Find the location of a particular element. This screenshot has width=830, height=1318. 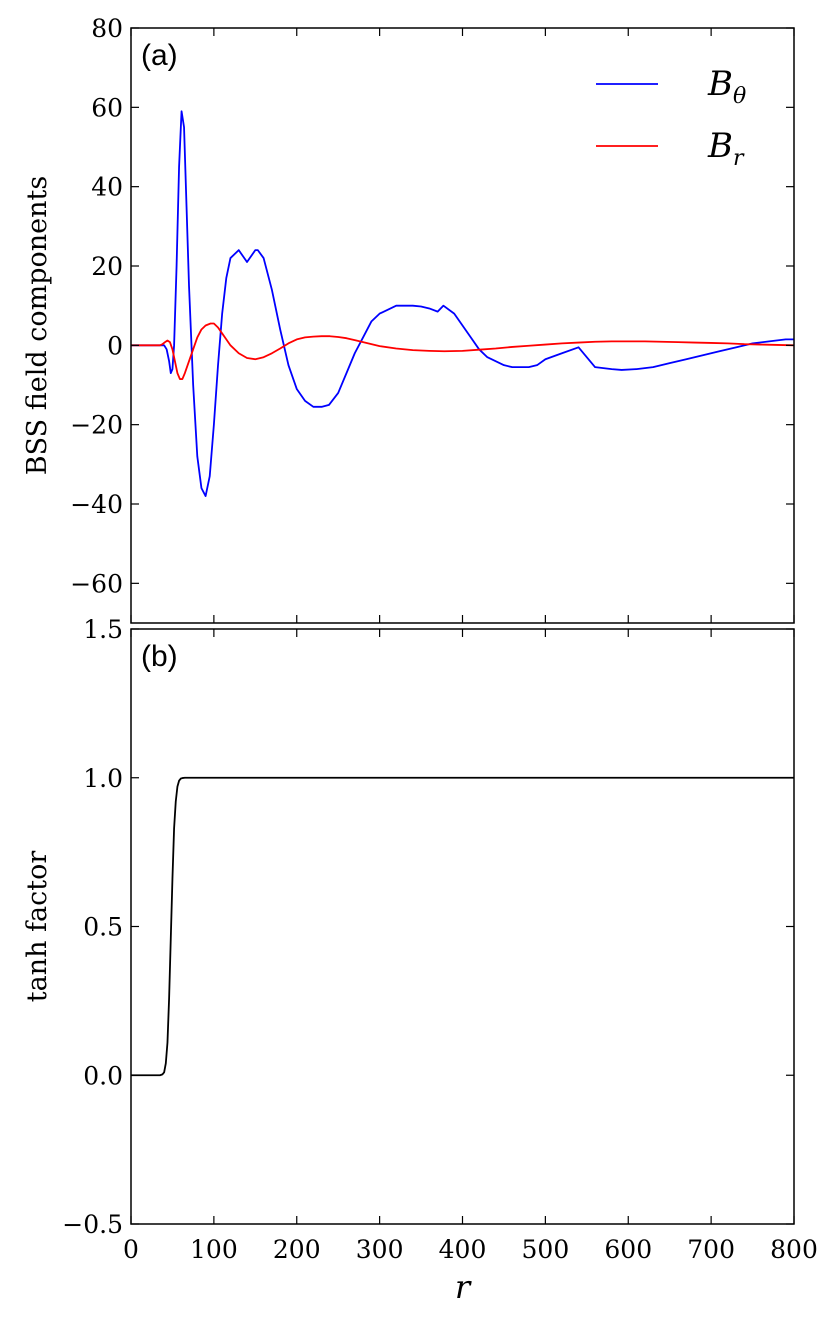

x-axis-title: r is located at coordinates (463, 1287).